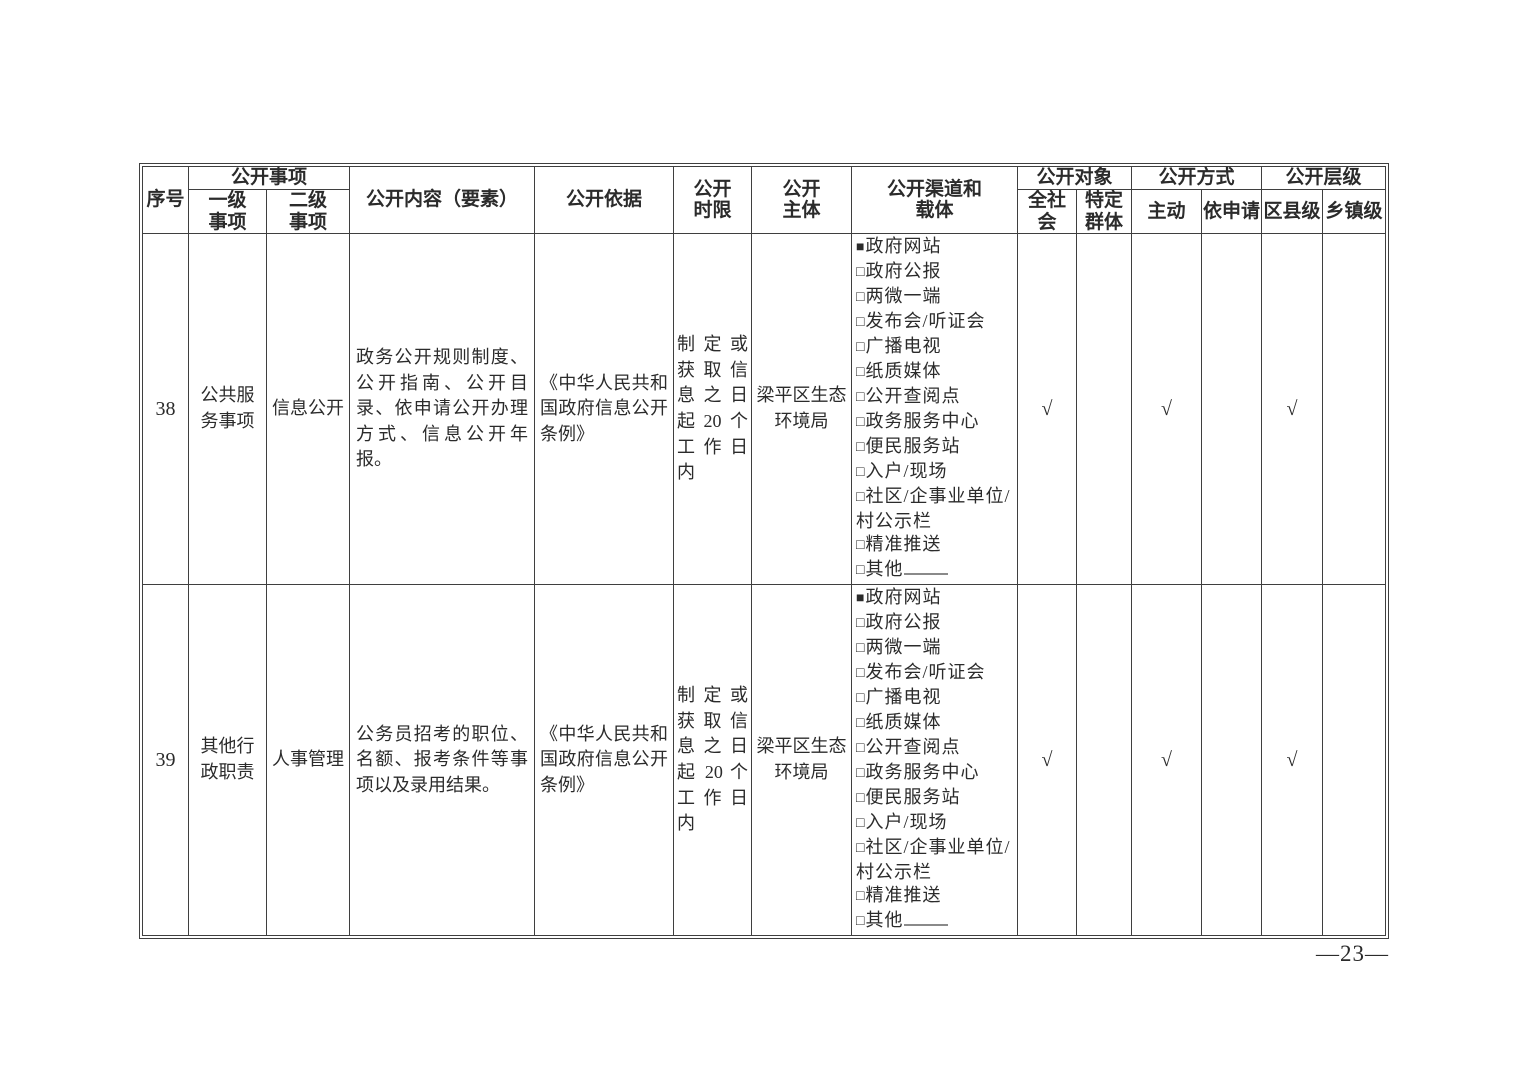 This screenshot has height=1074, width=1520. What do you see at coordinates (712, 200) in the screenshot?
I see `header-time-limit: 公开 时限` at bounding box center [712, 200].